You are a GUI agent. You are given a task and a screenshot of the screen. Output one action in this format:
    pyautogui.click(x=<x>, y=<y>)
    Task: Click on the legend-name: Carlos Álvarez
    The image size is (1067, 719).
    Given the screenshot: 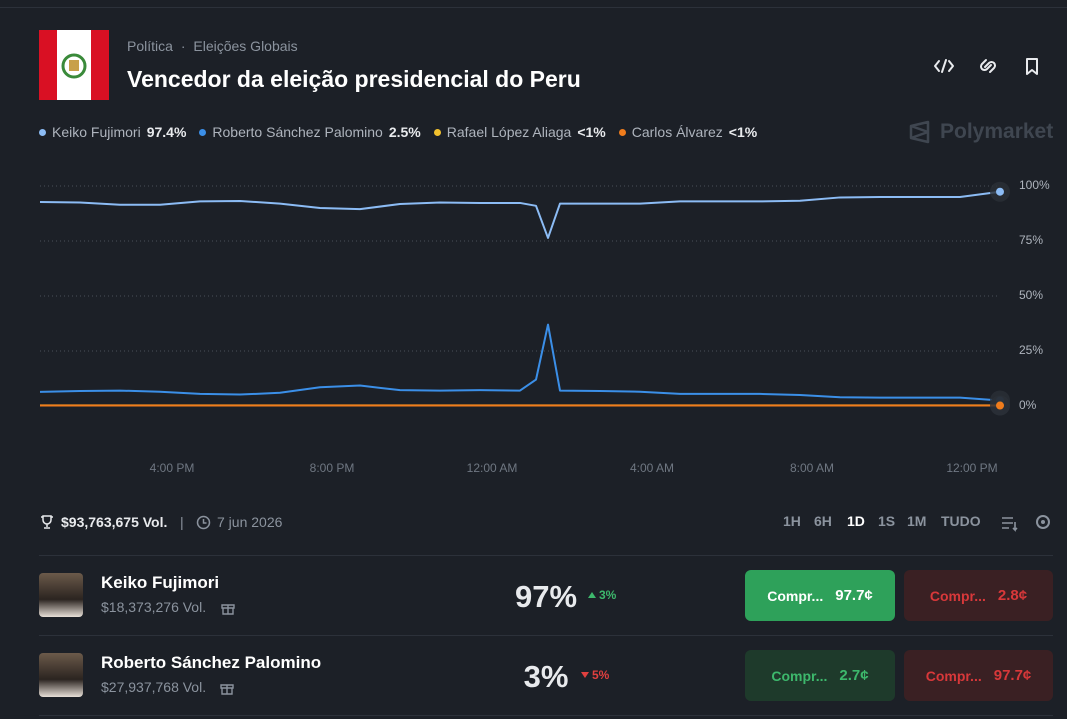 What is the action you would take?
    pyautogui.click(x=677, y=132)
    